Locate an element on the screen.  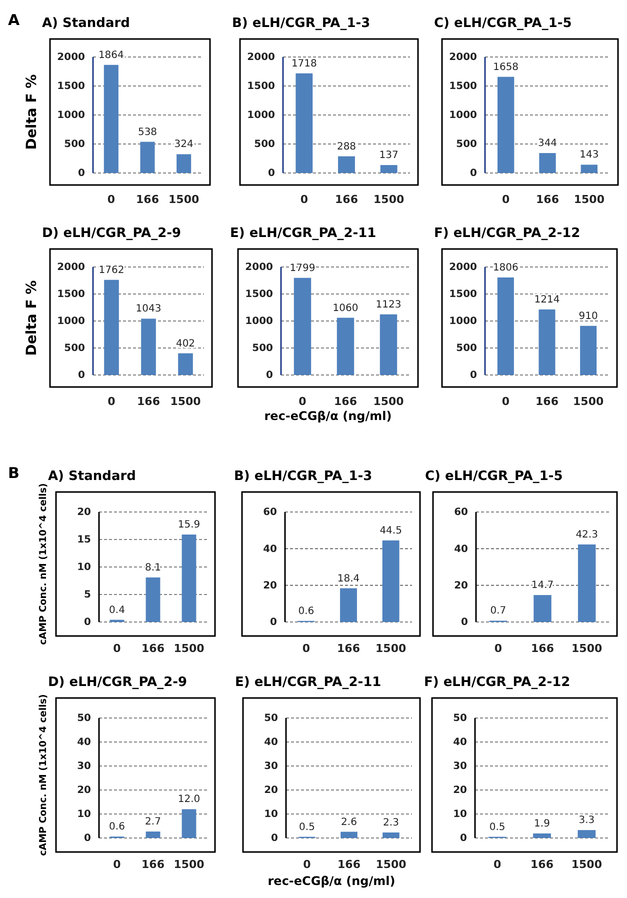
data-label: 1123 is located at coordinates (389, 304).